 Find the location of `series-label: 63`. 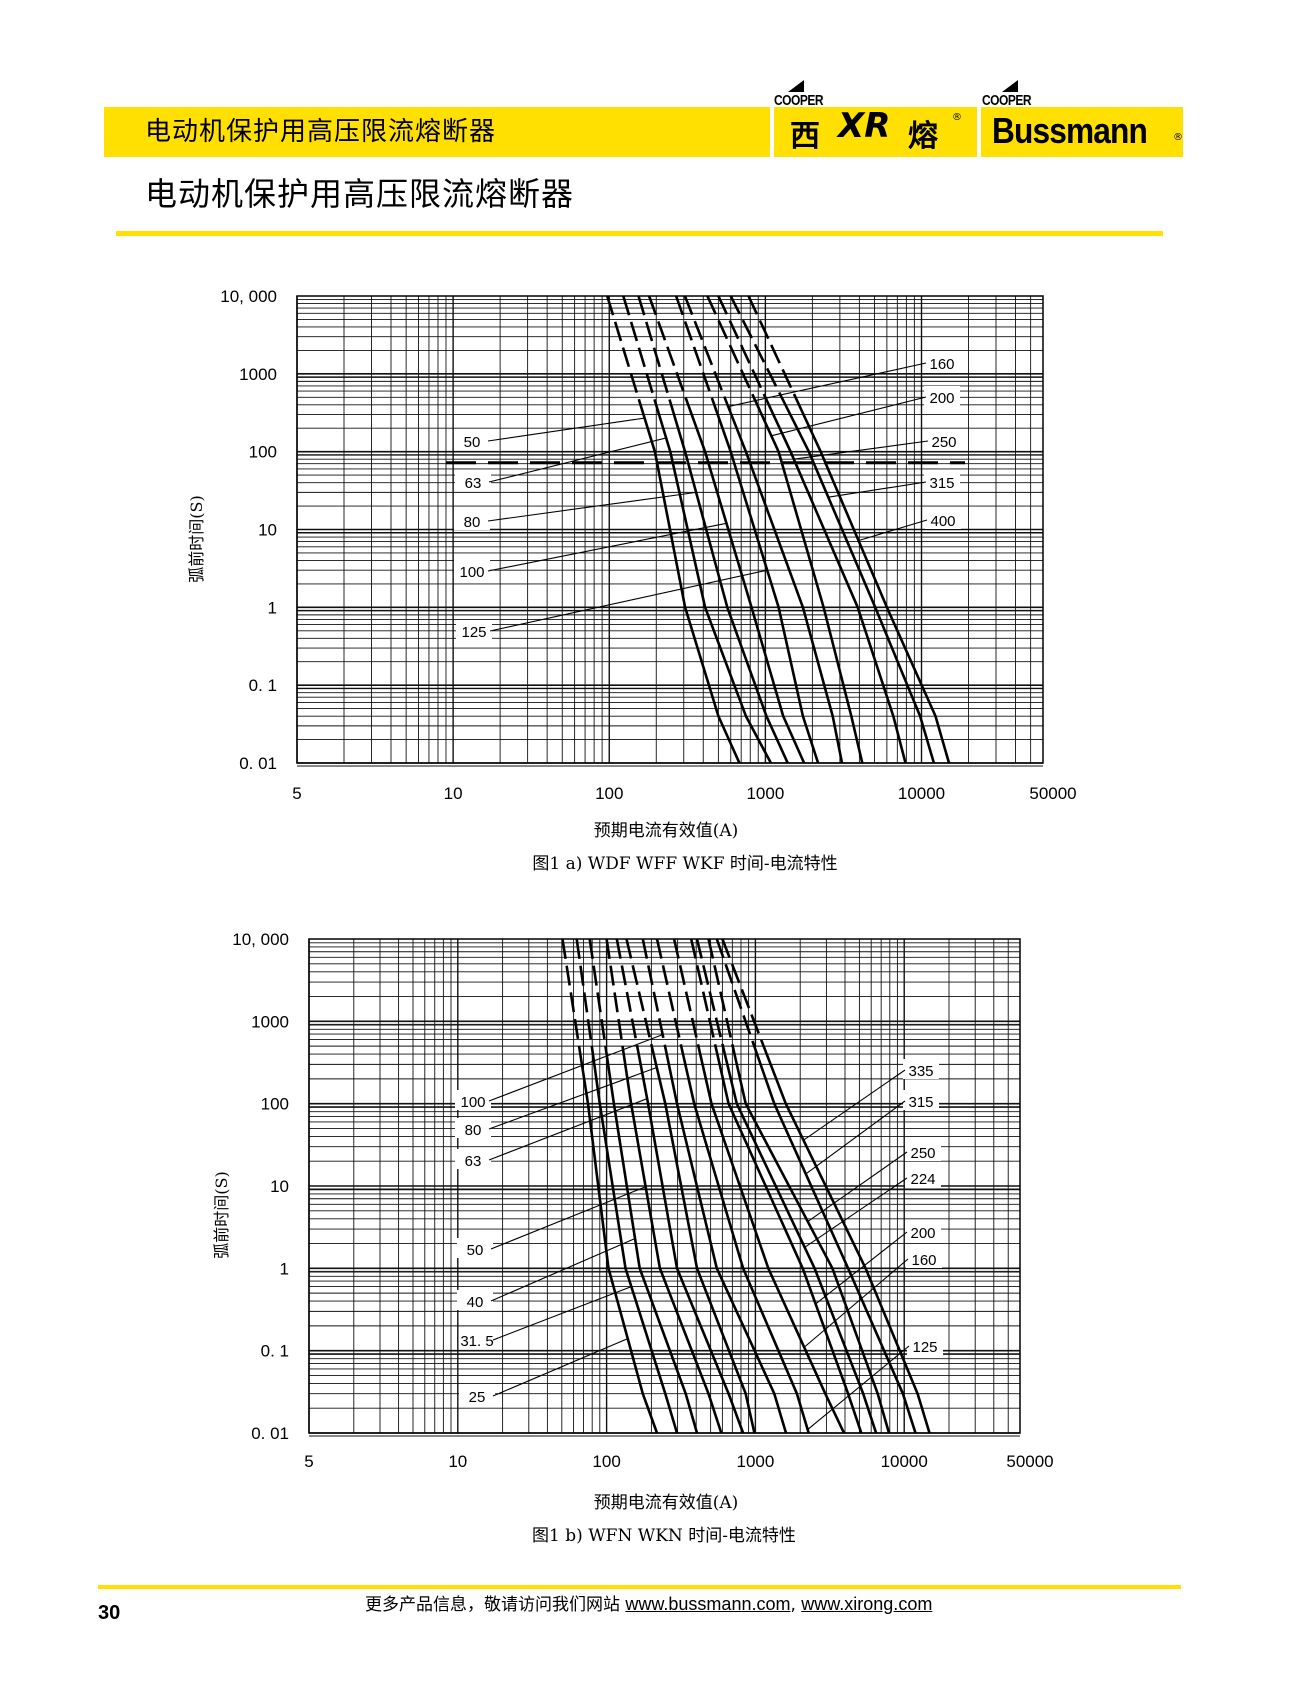

series-label: 63 is located at coordinates (473, 483).